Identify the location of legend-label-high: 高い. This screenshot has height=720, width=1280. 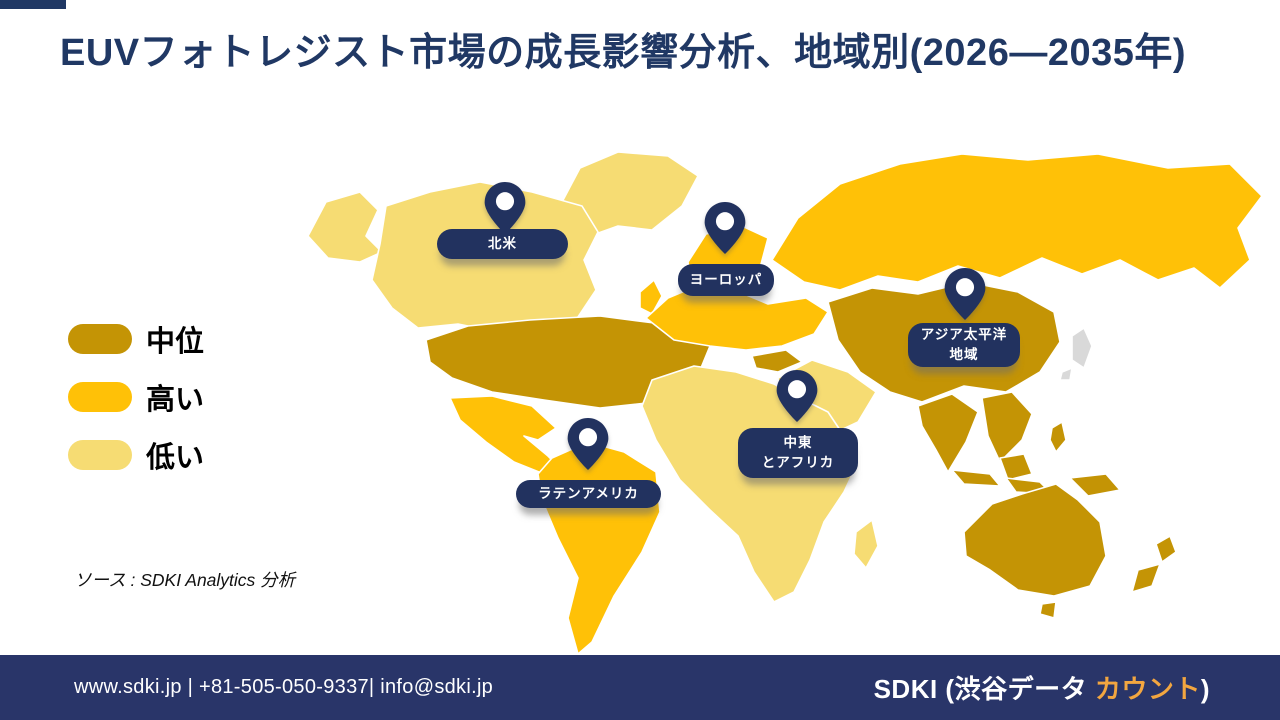
(175, 400).